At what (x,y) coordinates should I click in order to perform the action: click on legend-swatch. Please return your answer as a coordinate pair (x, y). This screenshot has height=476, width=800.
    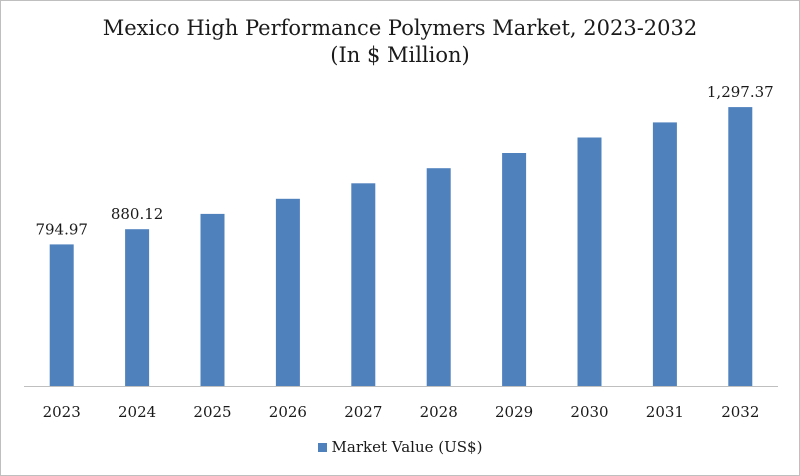
    Looking at the image, I should click on (322, 447).